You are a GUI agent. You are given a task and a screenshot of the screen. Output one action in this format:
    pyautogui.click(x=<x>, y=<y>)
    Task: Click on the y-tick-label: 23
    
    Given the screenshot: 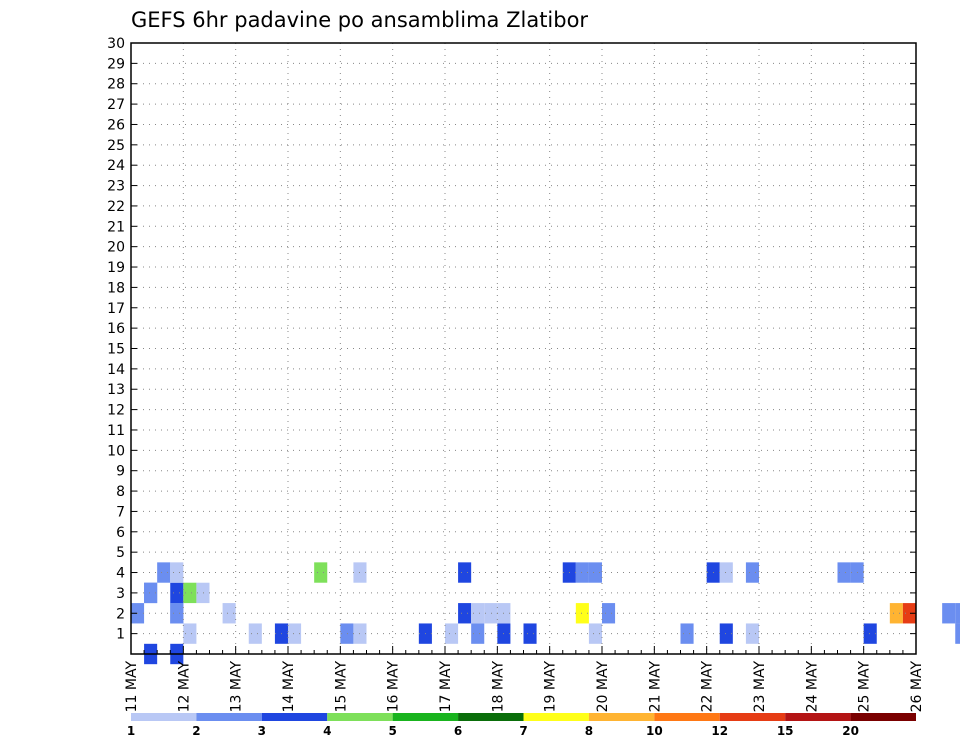 What is the action you would take?
    pyautogui.click(x=116, y=187)
    